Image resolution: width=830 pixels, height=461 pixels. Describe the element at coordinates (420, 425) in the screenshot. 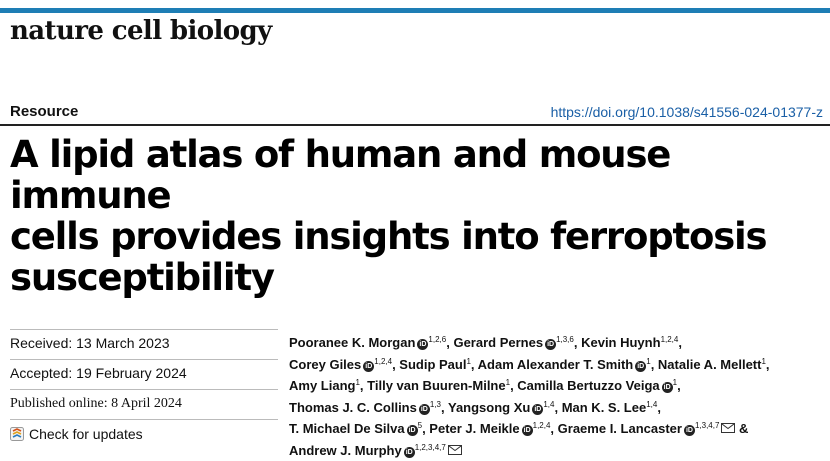

I see `affiliation-numbers: 5` at that location.